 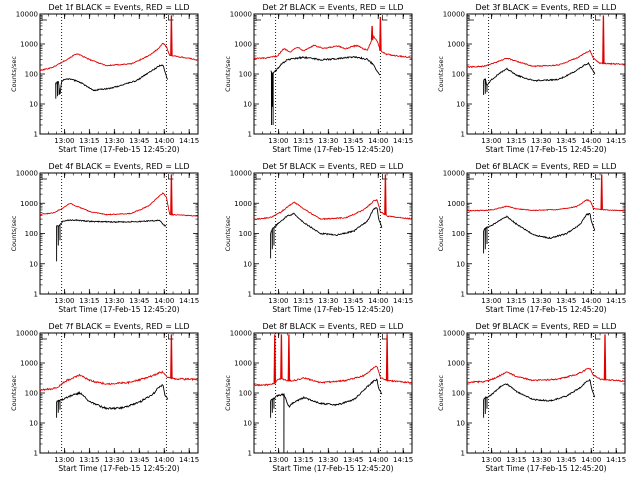 What do you see at coordinates (545, 166) in the screenshot?
I see `panel-title: Det 6f BLACK = Events, RED = LLD` at bounding box center [545, 166].